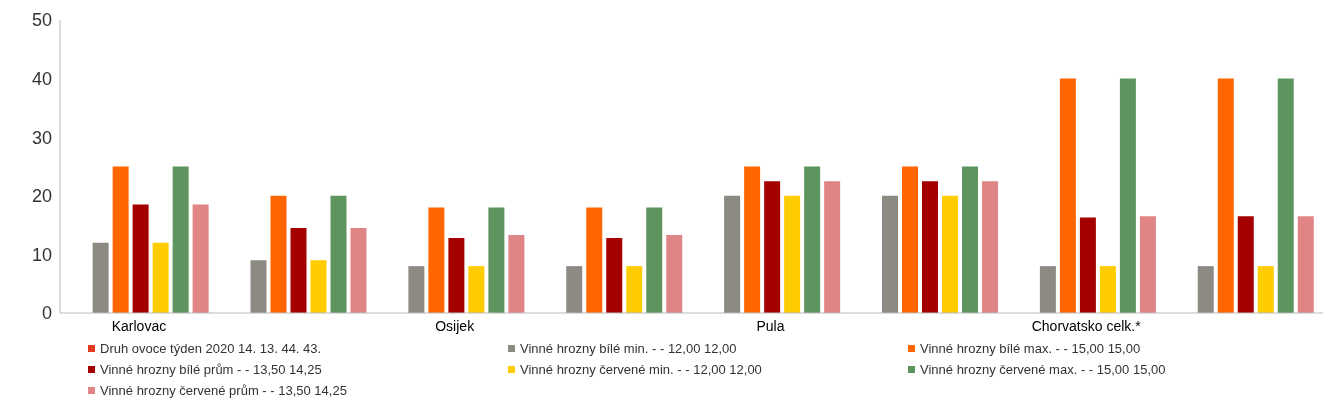 The width and height of the screenshot is (1337, 403). I want to click on y-tick-label: 20, so click(41, 196).